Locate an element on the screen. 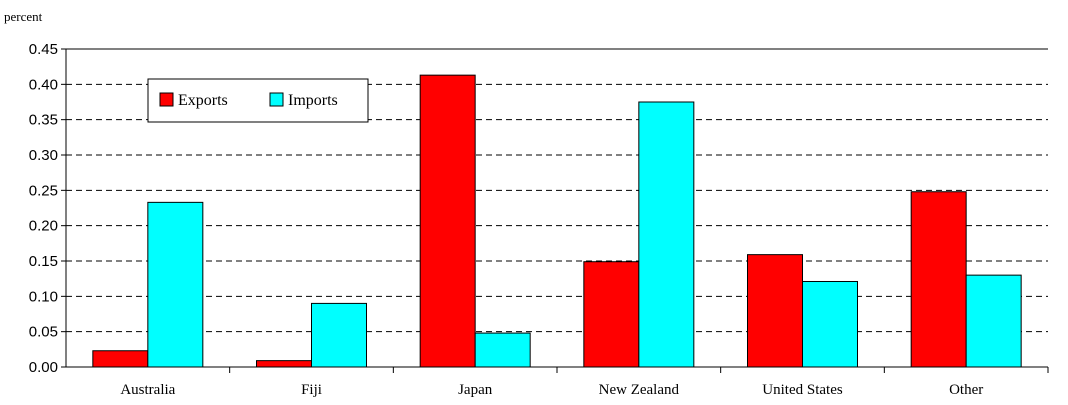 The height and width of the screenshot is (405, 1068). y-axis-unit-label: percent is located at coordinates (23, 16).